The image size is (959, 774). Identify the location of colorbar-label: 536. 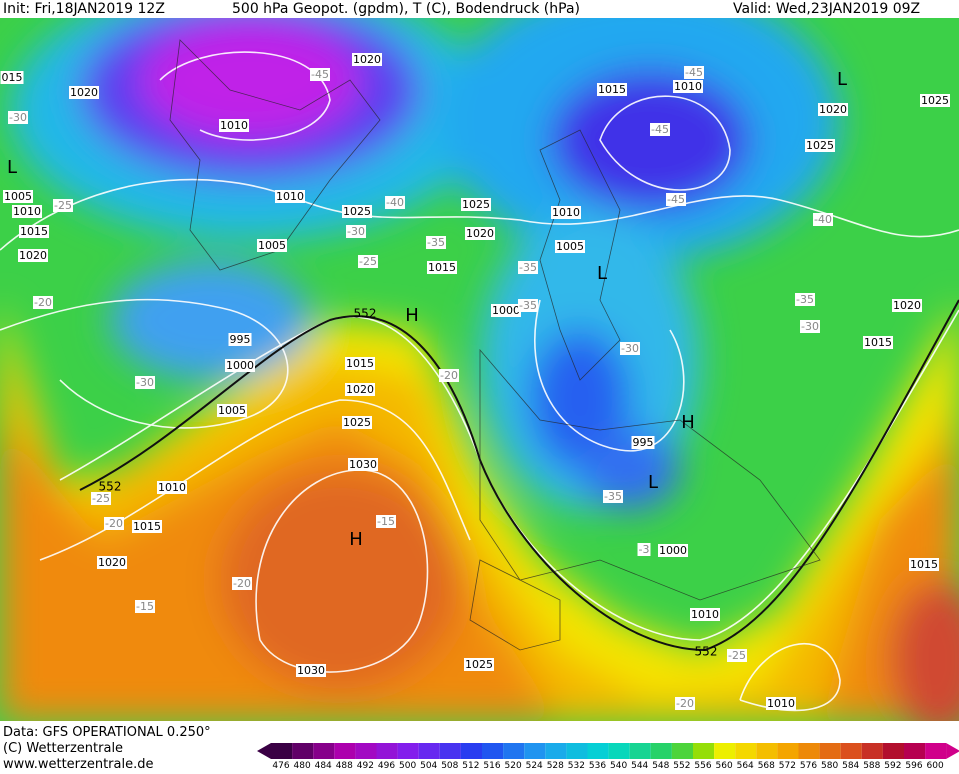
(597, 765).